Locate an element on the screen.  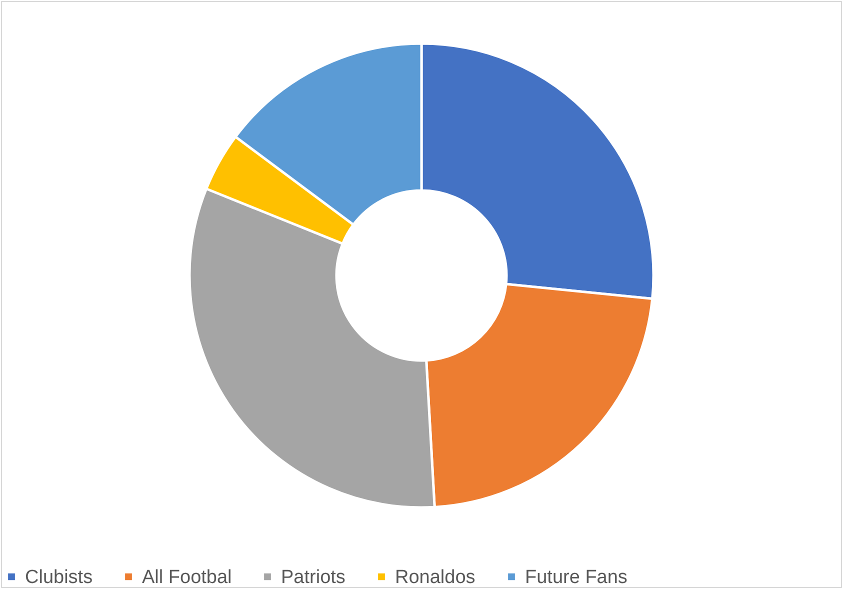
legend-label: Clubists is located at coordinates (59, 577).